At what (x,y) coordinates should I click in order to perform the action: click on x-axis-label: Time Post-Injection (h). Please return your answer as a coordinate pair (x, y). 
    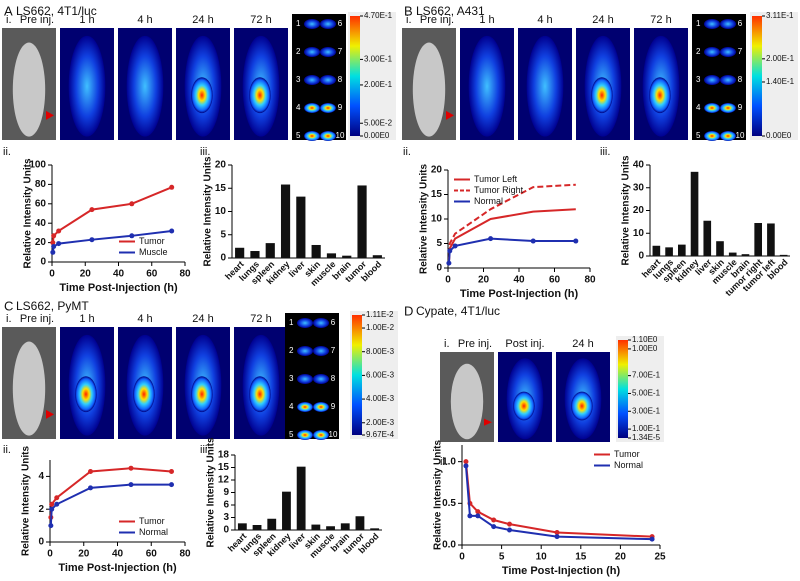
    Looking at the image, I should click on (561, 571).